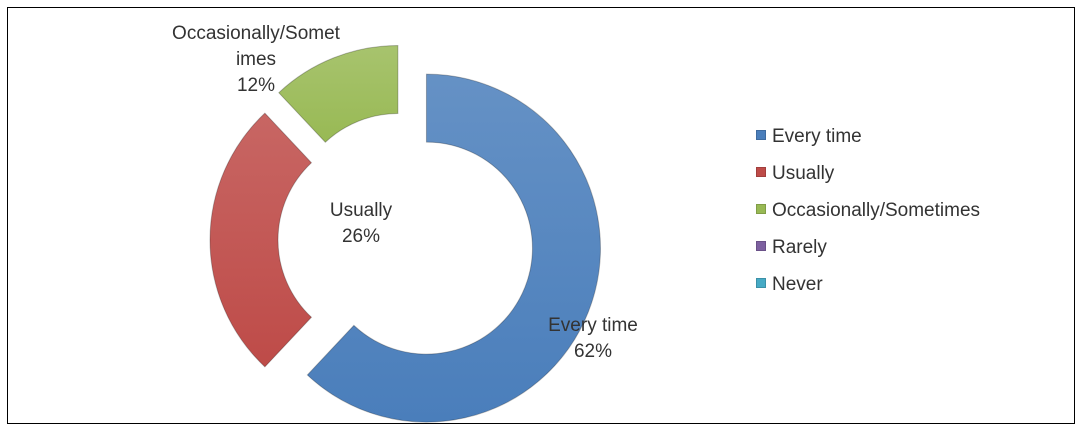 The image size is (1084, 432). Describe the element at coordinates (361, 223) in the screenshot. I see `data-label-usually: Usually 26%` at that location.